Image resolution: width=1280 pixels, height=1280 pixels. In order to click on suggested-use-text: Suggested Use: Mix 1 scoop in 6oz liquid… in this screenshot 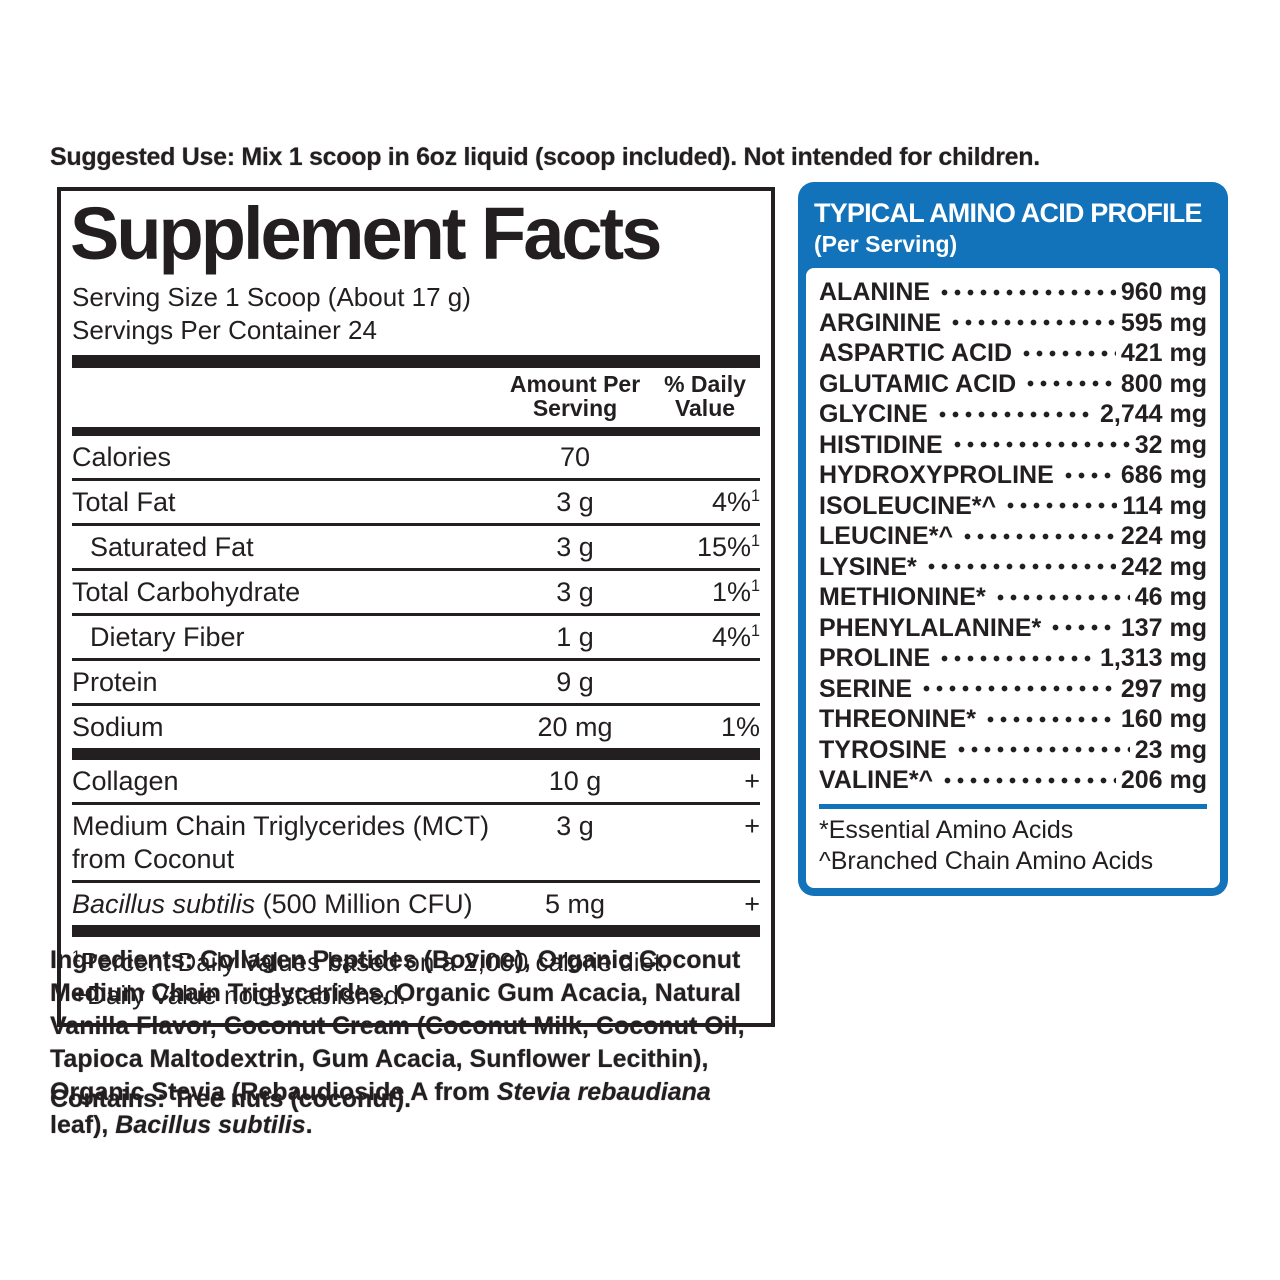, I will do `click(545, 157)`.